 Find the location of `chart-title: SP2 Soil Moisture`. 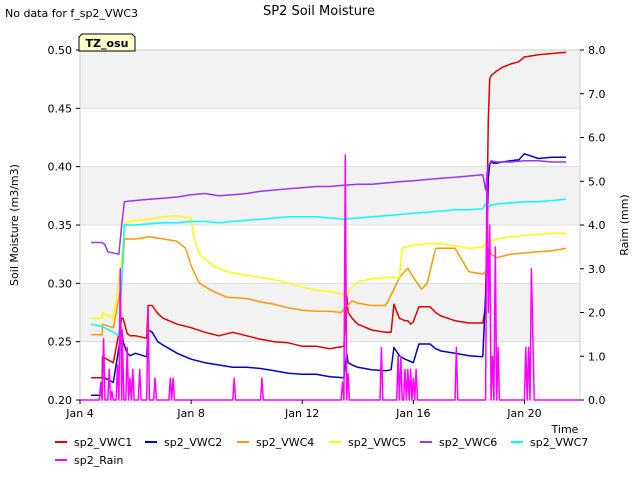

chart-title: SP2 Soil Moisture is located at coordinates (319, 11).